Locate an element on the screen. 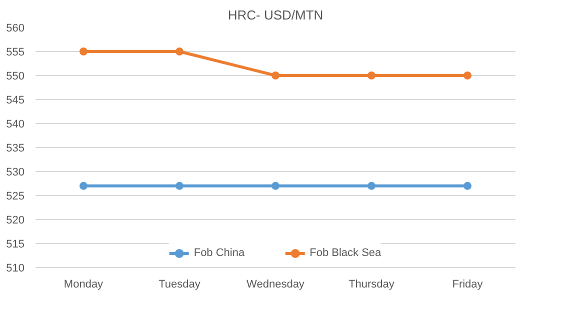 Image resolution: width=576 pixels, height=330 pixels. y-tick-label: 510 is located at coordinates (15, 268).